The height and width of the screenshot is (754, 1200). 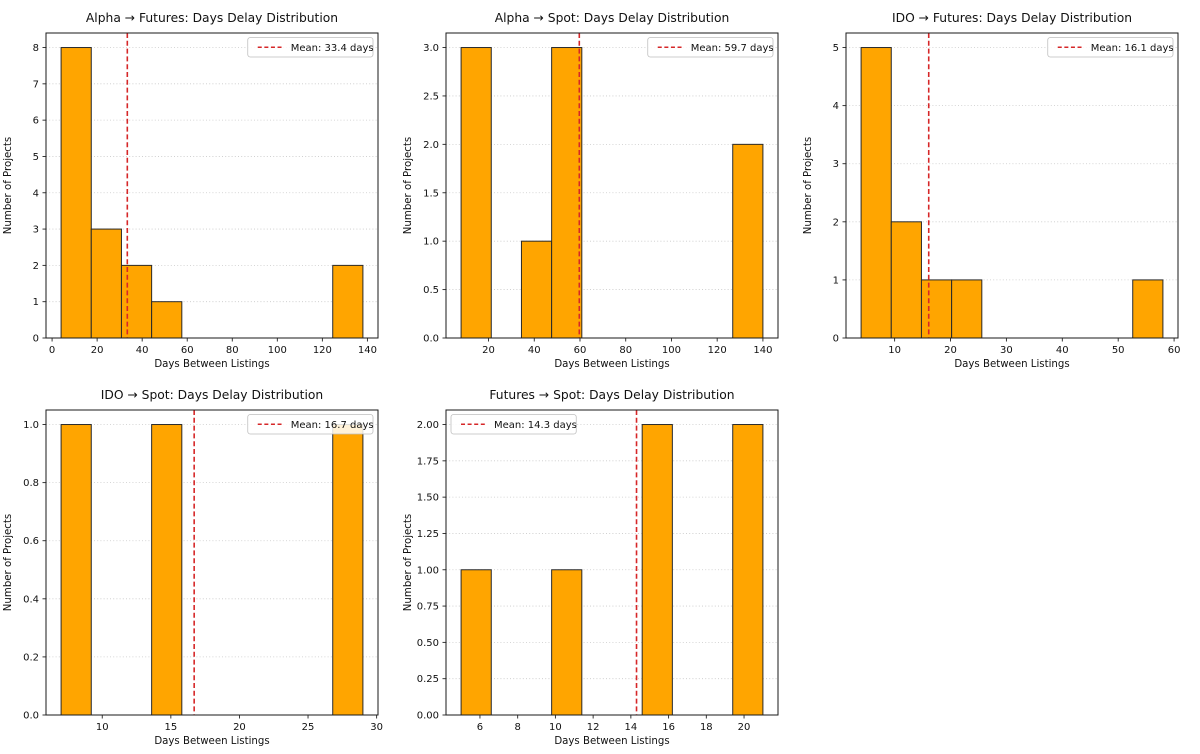 I want to click on y-axis: 0.00 0.25 0.50 0.75 1.00 1.25 1.50 1.75 2.00, so click(x=431, y=571).